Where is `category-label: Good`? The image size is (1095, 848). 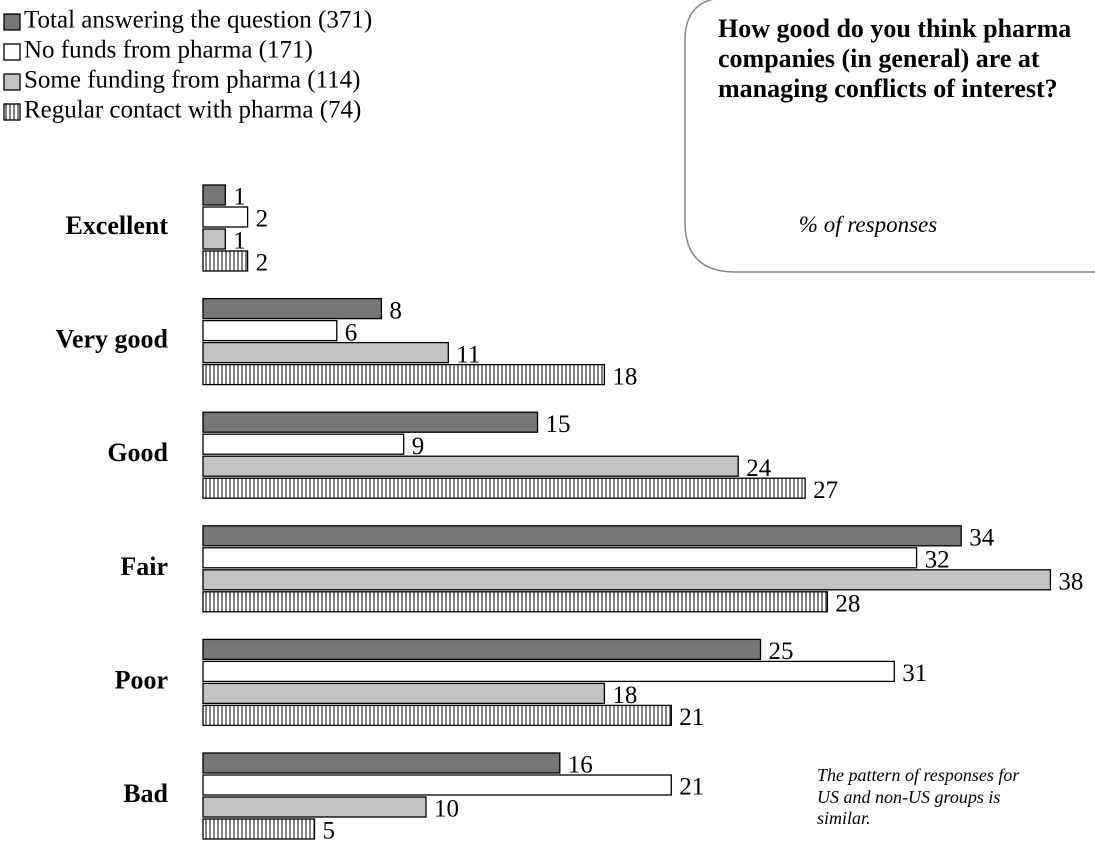
category-label: Good is located at coordinates (137, 452).